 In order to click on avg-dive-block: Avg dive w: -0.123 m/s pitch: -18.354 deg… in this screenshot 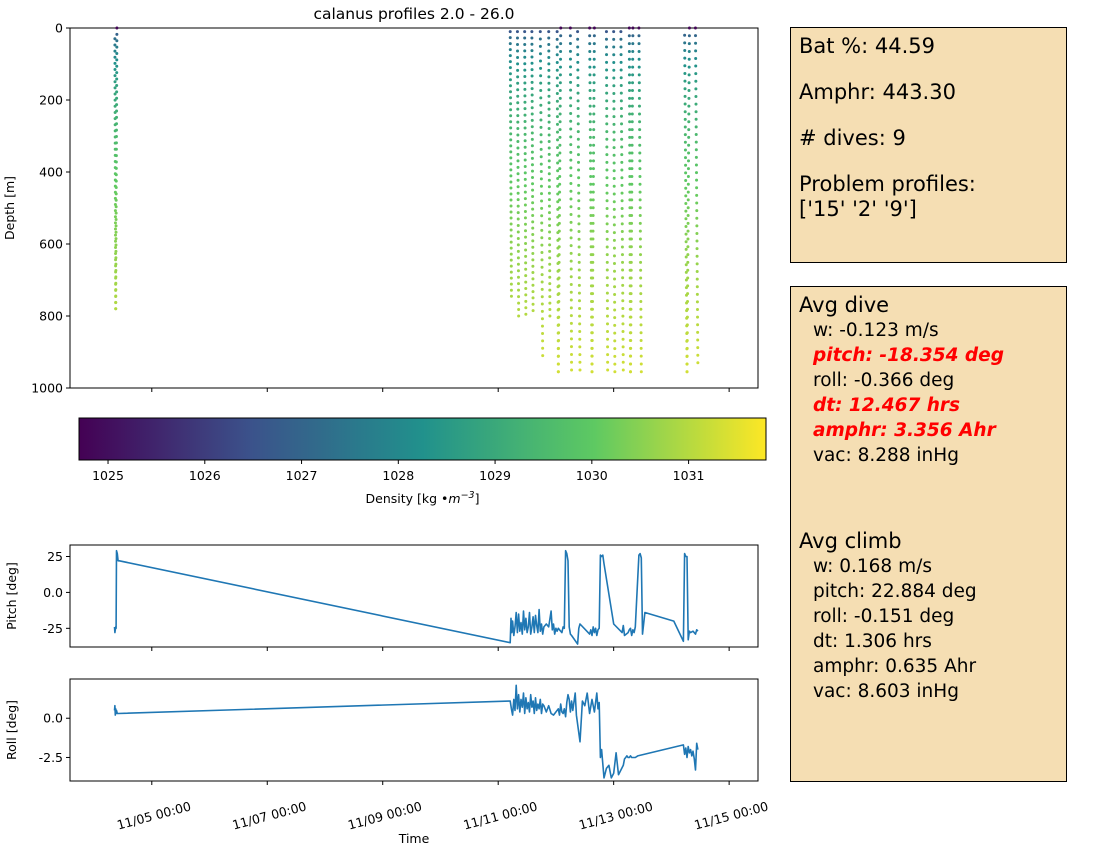, I will do `click(928, 380)`.